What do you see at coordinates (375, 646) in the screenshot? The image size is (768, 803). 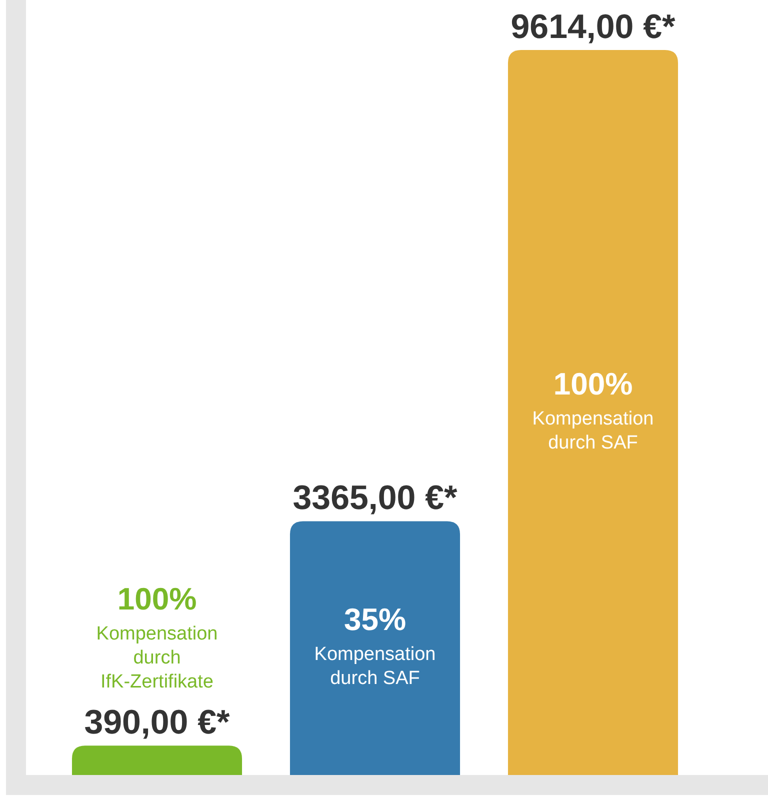 I see `annotation: 35% Kompensation durch SAF` at bounding box center [375, 646].